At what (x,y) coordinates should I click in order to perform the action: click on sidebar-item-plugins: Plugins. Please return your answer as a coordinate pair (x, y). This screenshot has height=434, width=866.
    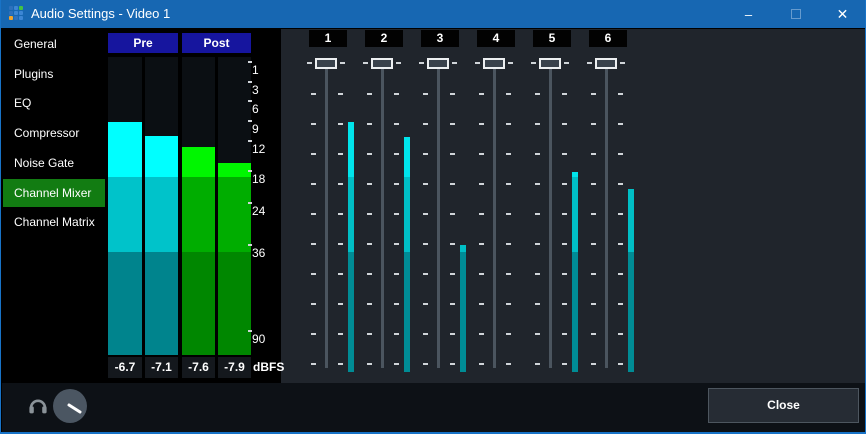
    Looking at the image, I should click on (34, 73).